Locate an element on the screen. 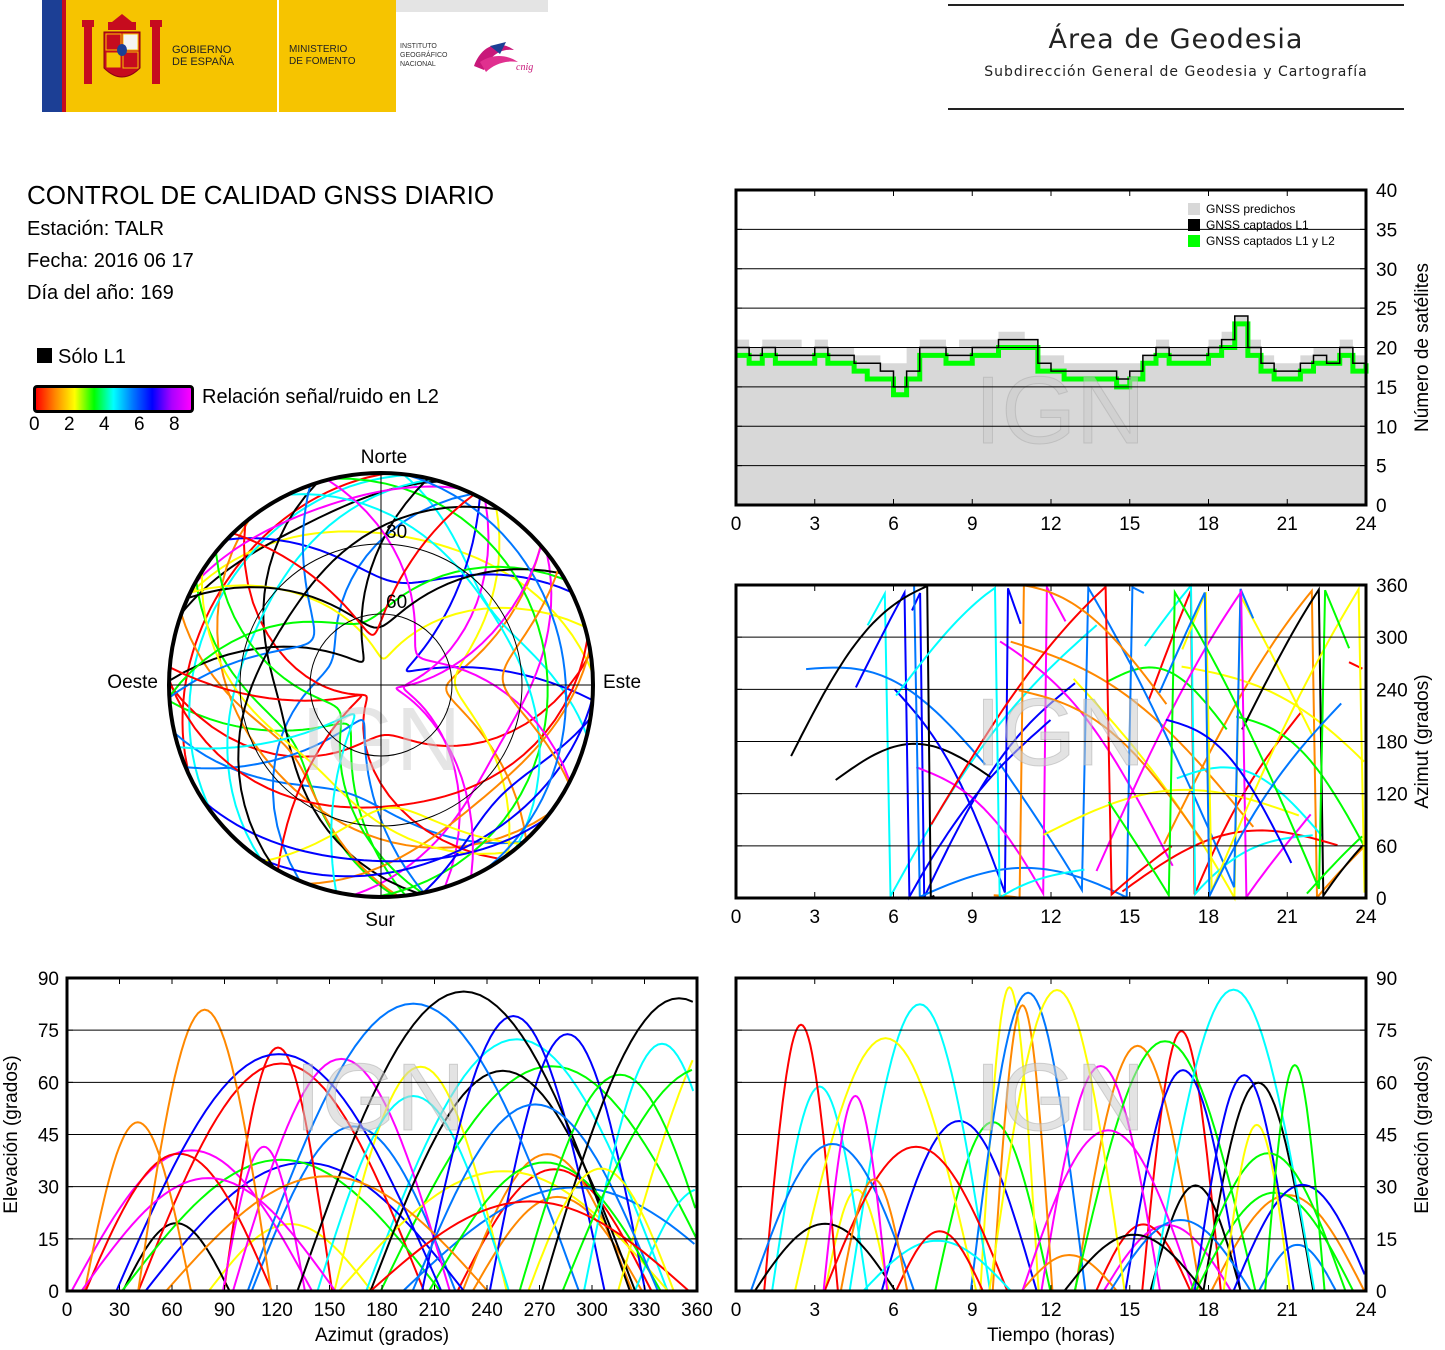 The image size is (1445, 1350). snr-tick-2: 2 is located at coordinates (69, 424).